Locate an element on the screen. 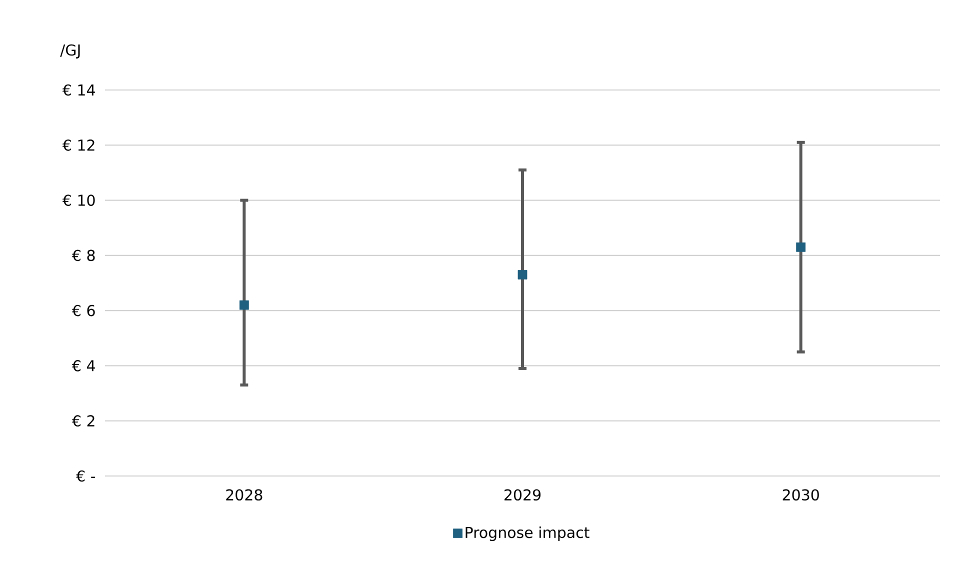  y-tick-label: € 8 is located at coordinates (83, 256).